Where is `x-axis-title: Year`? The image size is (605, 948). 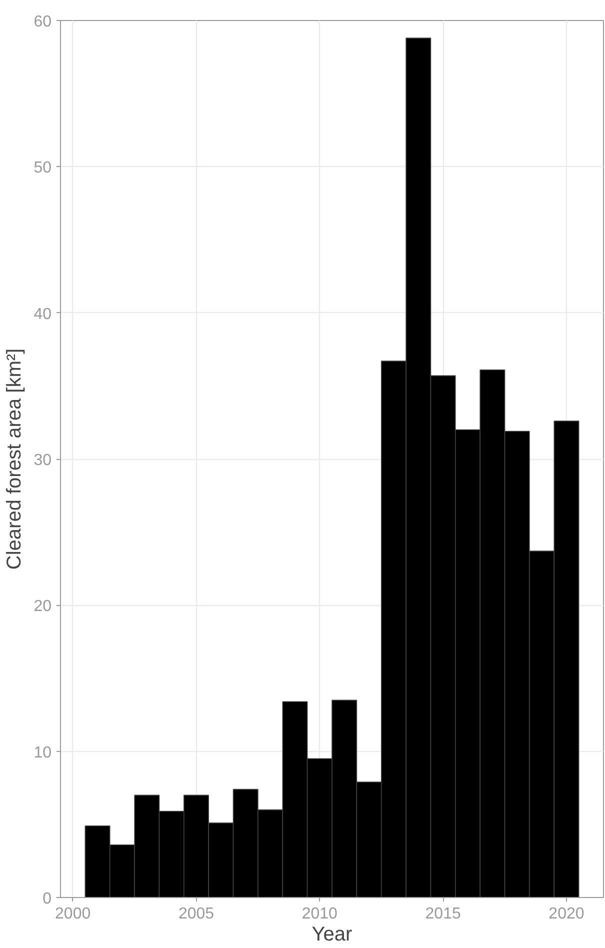 x-axis-title: Year is located at coordinates (332, 935).